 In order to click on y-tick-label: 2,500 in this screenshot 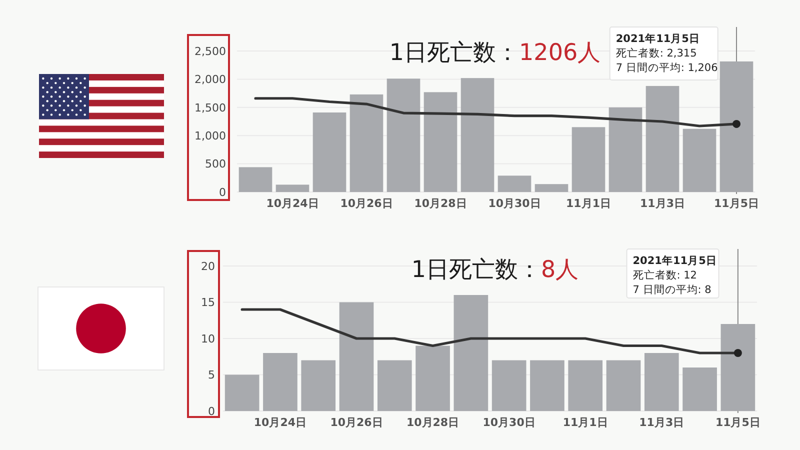, I will do `click(210, 51)`.